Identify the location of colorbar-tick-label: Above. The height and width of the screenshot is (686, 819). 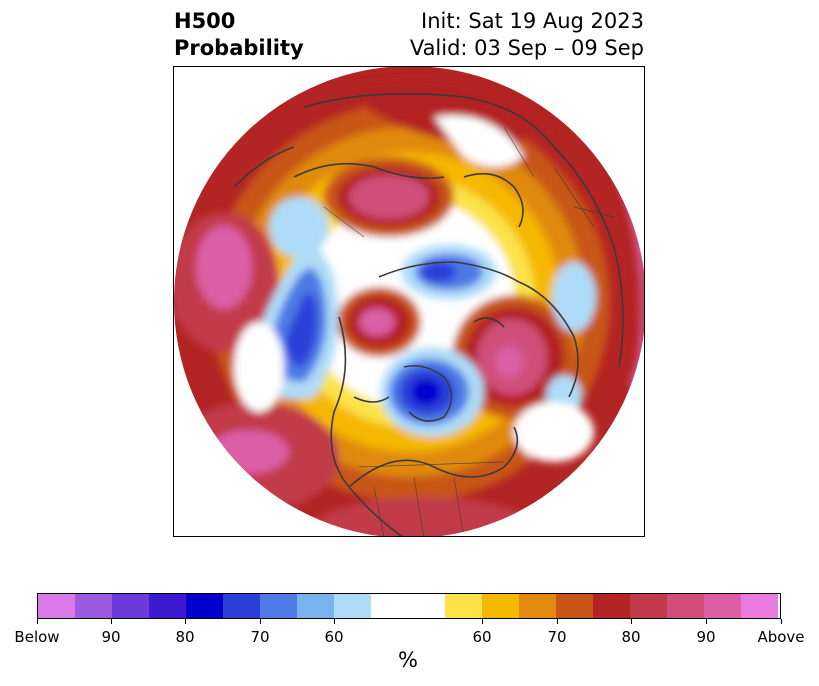
(781, 637).